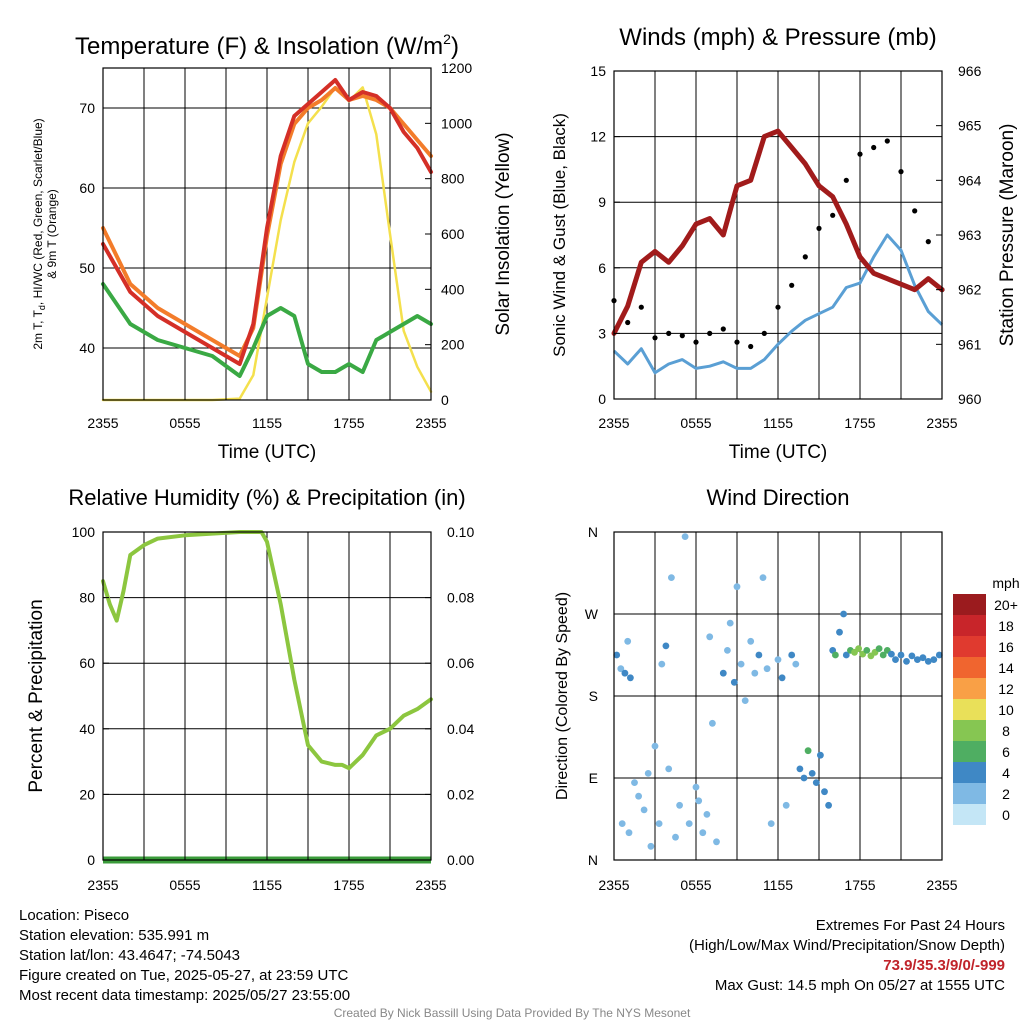 This screenshot has width=1024, height=1024. Describe the element at coordinates (1006, 752) in the screenshot. I see `colorbar-label: 6` at that location.